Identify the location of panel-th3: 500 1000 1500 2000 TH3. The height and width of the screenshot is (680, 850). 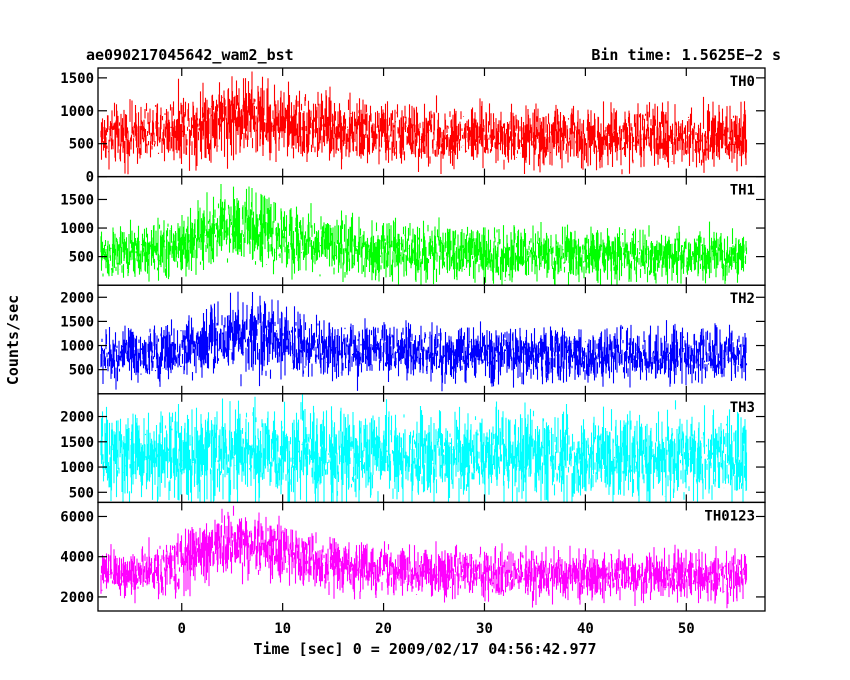
(413, 448).